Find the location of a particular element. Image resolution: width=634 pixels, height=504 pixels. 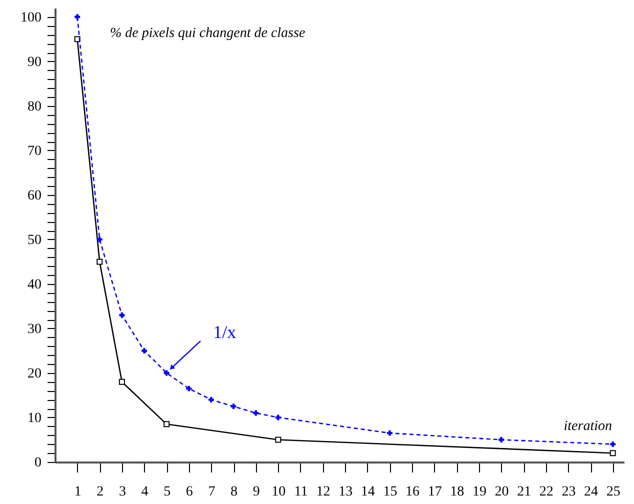

x-tick-label: 1 is located at coordinates (78, 492).